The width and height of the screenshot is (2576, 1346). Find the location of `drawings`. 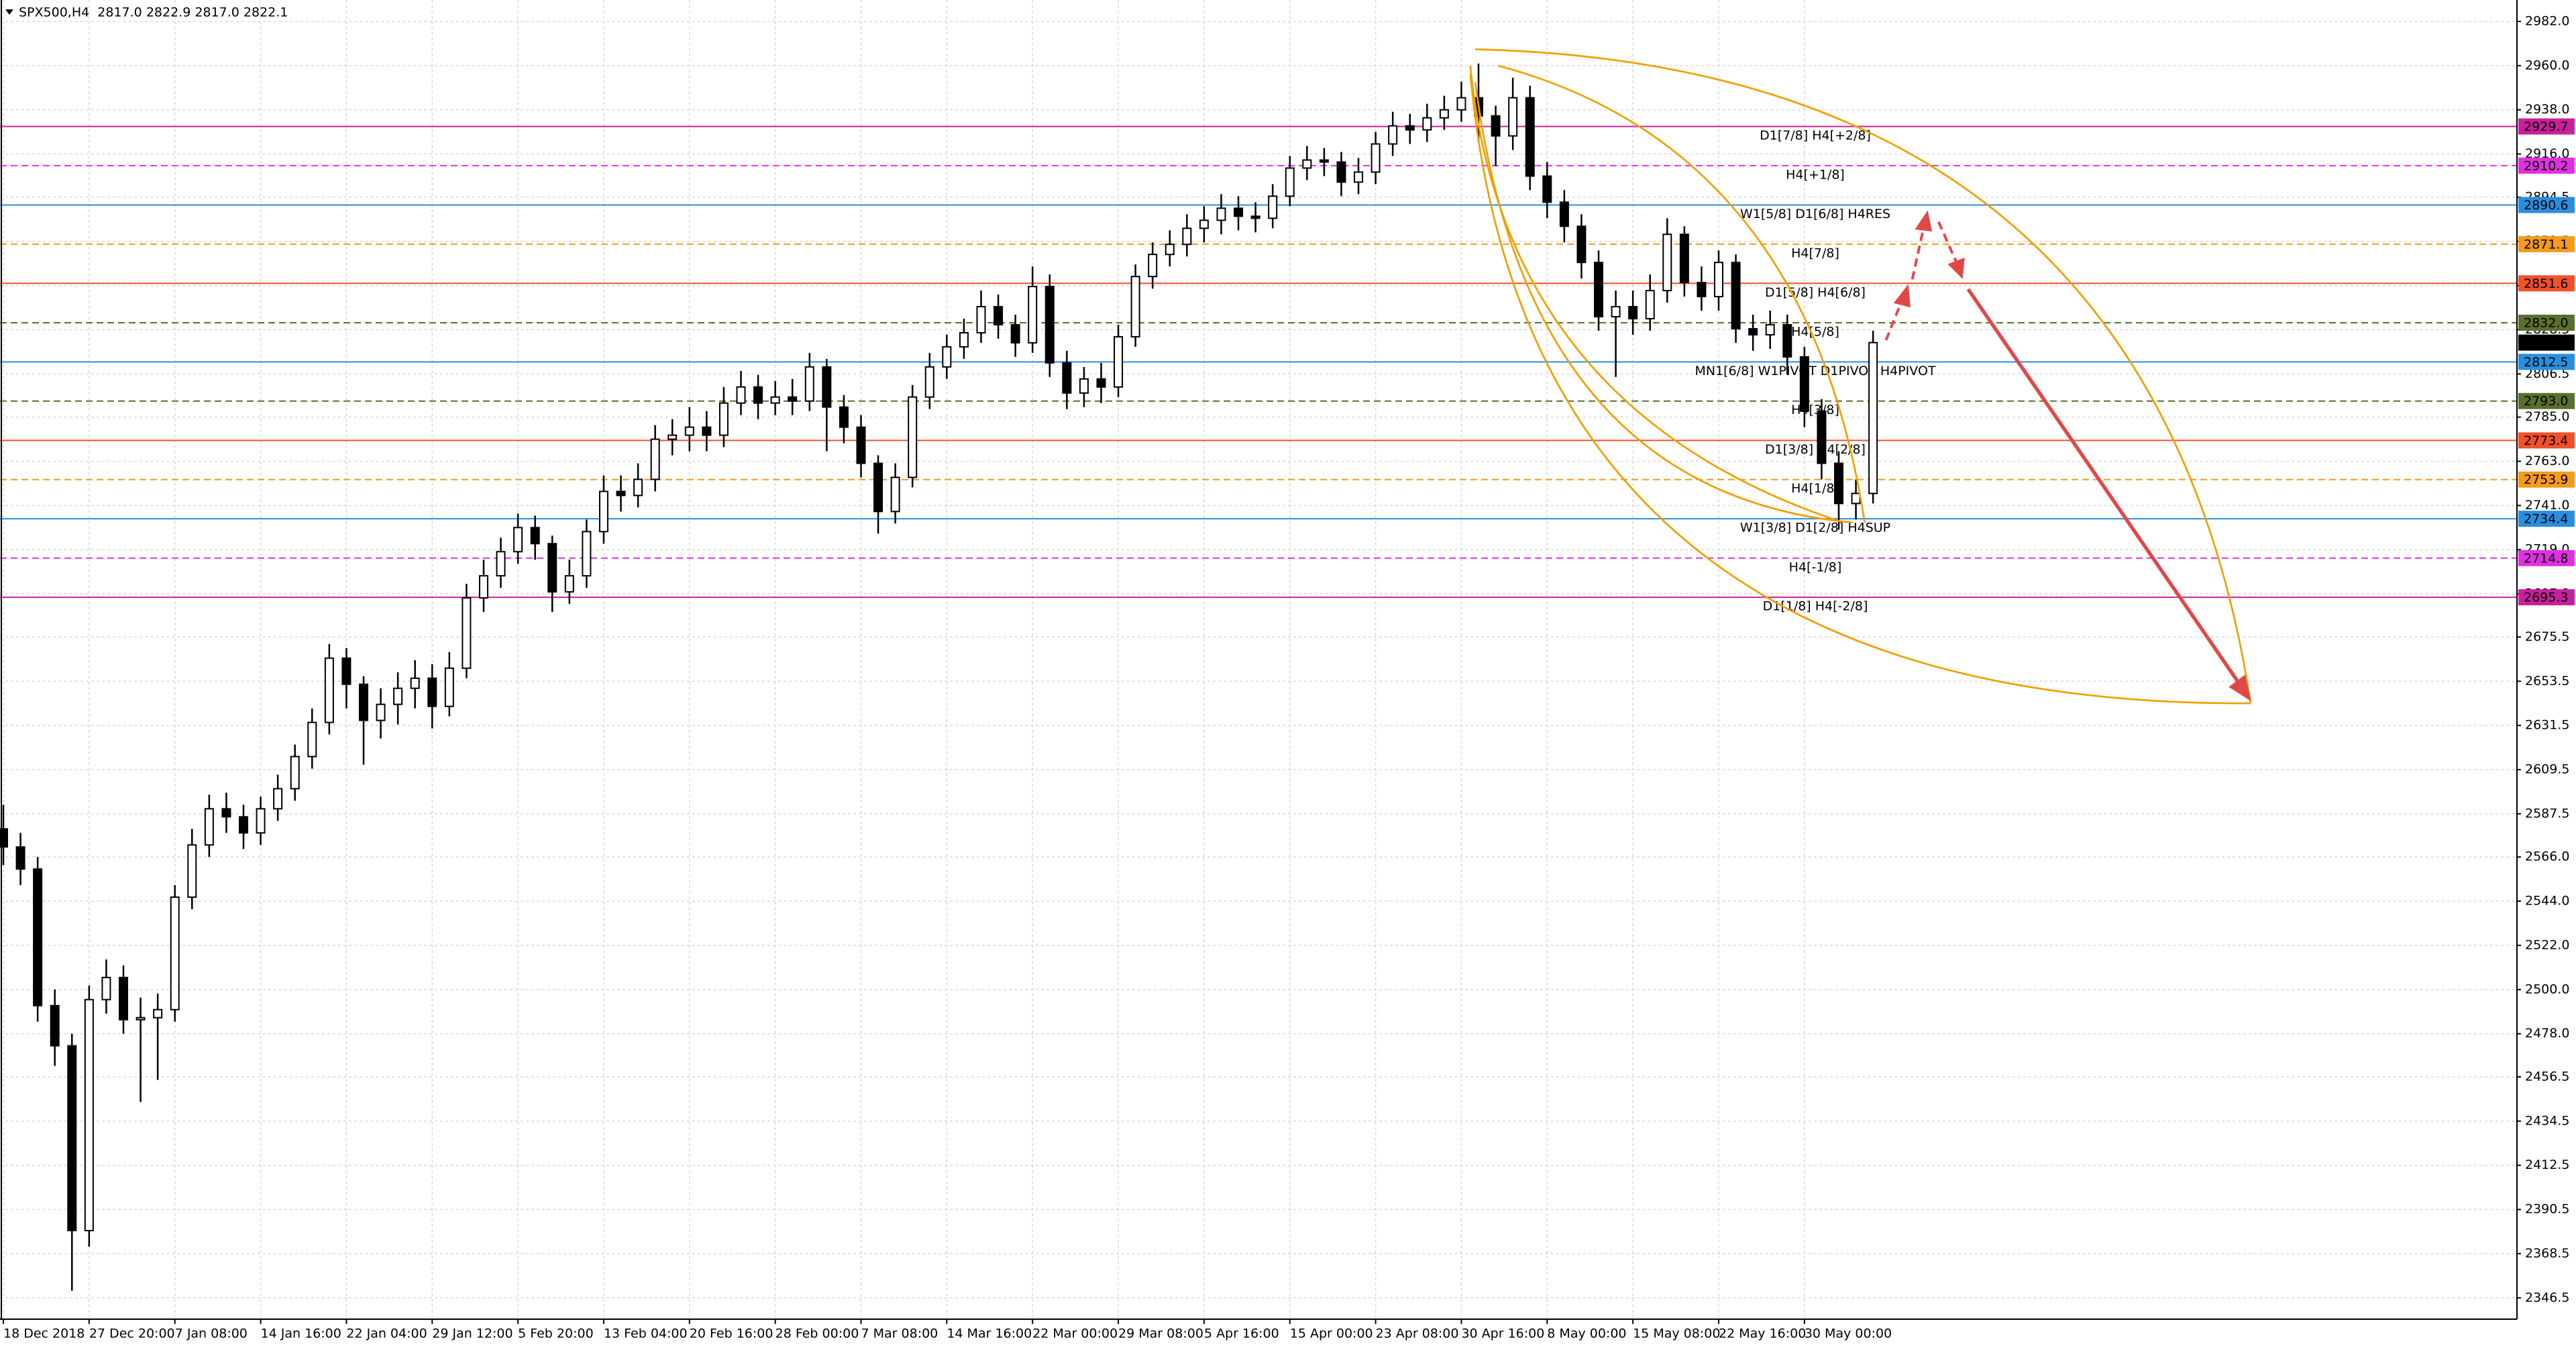

drawings is located at coordinates (1860, 376).